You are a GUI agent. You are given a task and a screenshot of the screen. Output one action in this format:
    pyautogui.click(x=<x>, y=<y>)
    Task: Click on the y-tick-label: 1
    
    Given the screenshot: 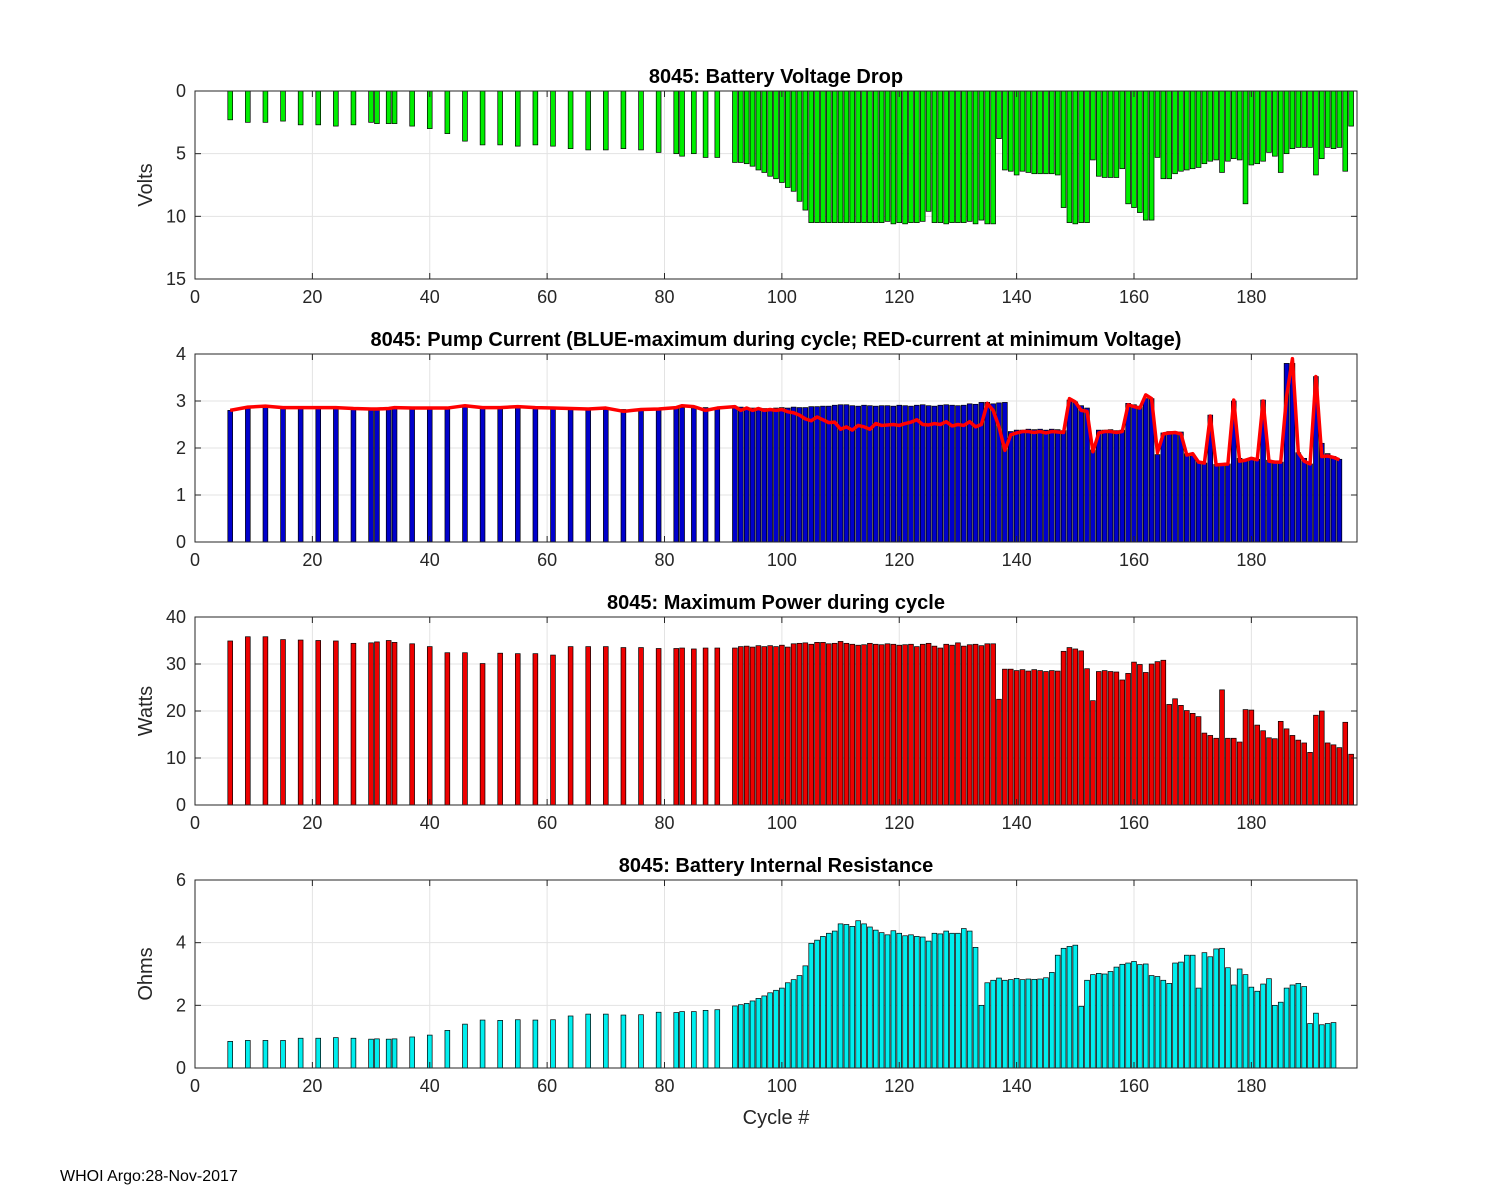 What is the action you would take?
    pyautogui.click(x=181, y=495)
    